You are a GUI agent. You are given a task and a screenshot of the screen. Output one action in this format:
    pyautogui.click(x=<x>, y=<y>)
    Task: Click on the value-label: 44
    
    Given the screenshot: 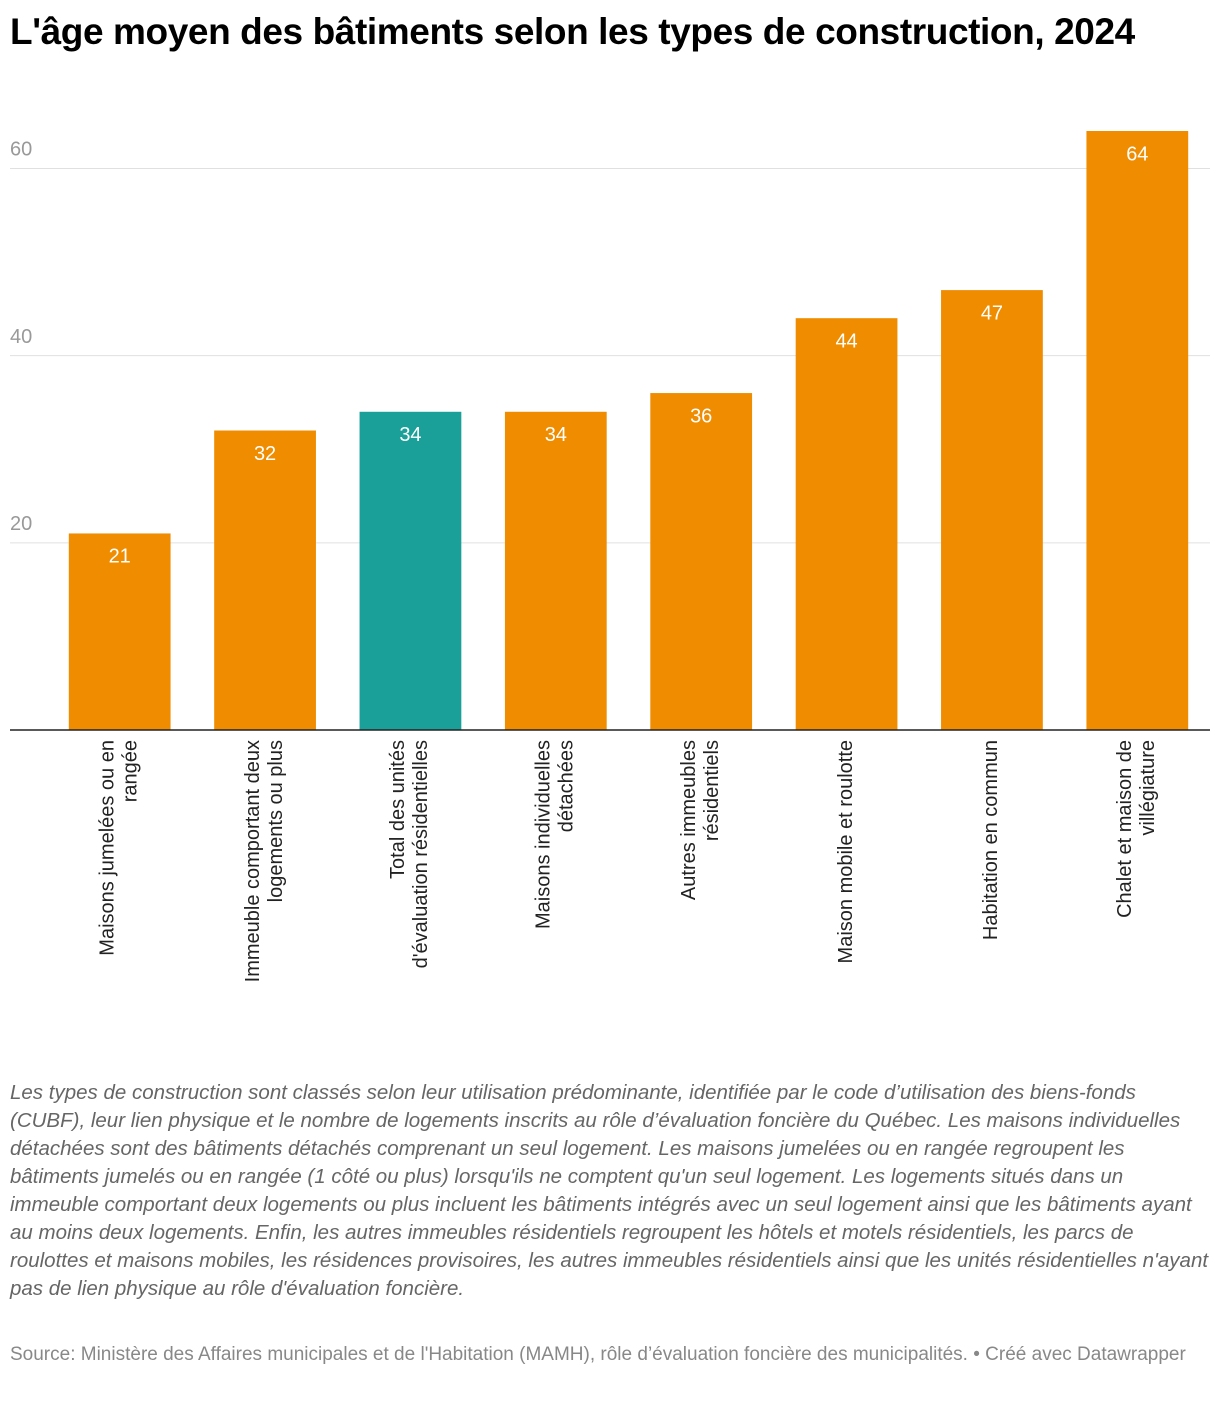 What is the action you would take?
    pyautogui.click(x=846, y=341)
    